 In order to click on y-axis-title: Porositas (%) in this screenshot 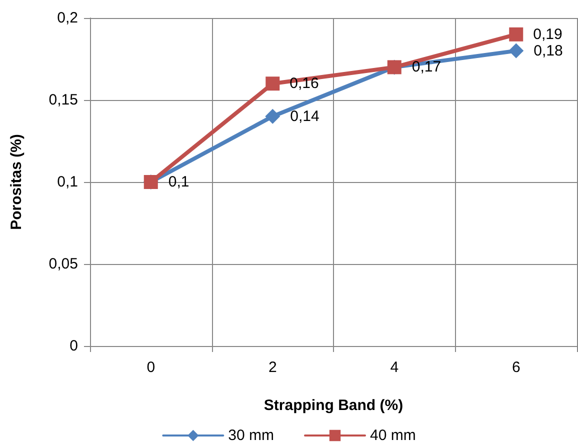, I will do `click(16, 182)`.